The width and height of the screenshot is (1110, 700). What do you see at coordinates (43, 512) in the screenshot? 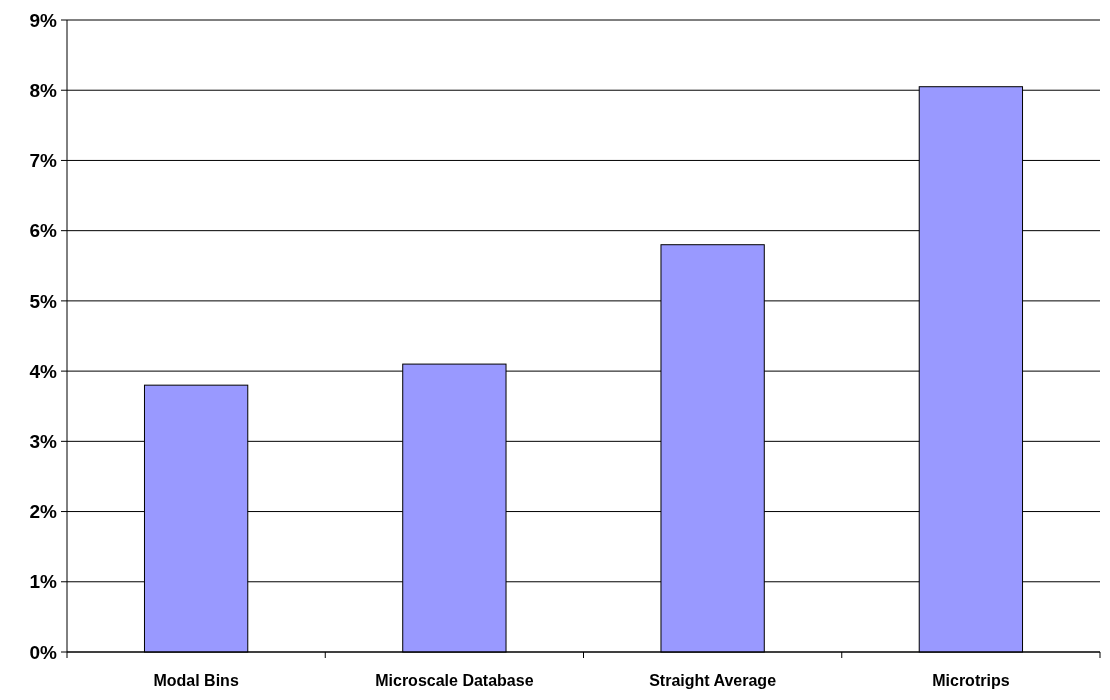
I see `y-tick-label: 2%` at bounding box center [43, 512].